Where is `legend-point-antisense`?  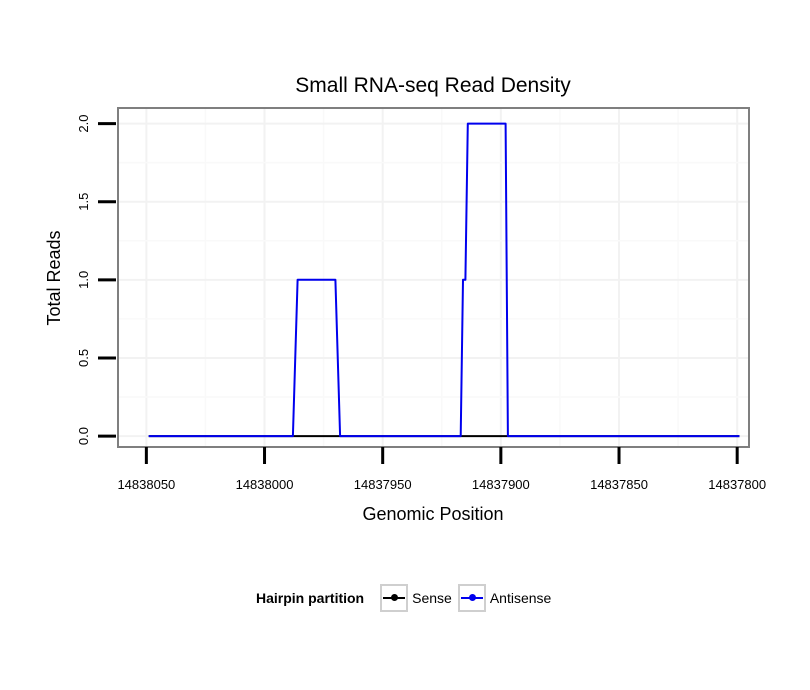
legend-point-antisense is located at coordinates (472, 597).